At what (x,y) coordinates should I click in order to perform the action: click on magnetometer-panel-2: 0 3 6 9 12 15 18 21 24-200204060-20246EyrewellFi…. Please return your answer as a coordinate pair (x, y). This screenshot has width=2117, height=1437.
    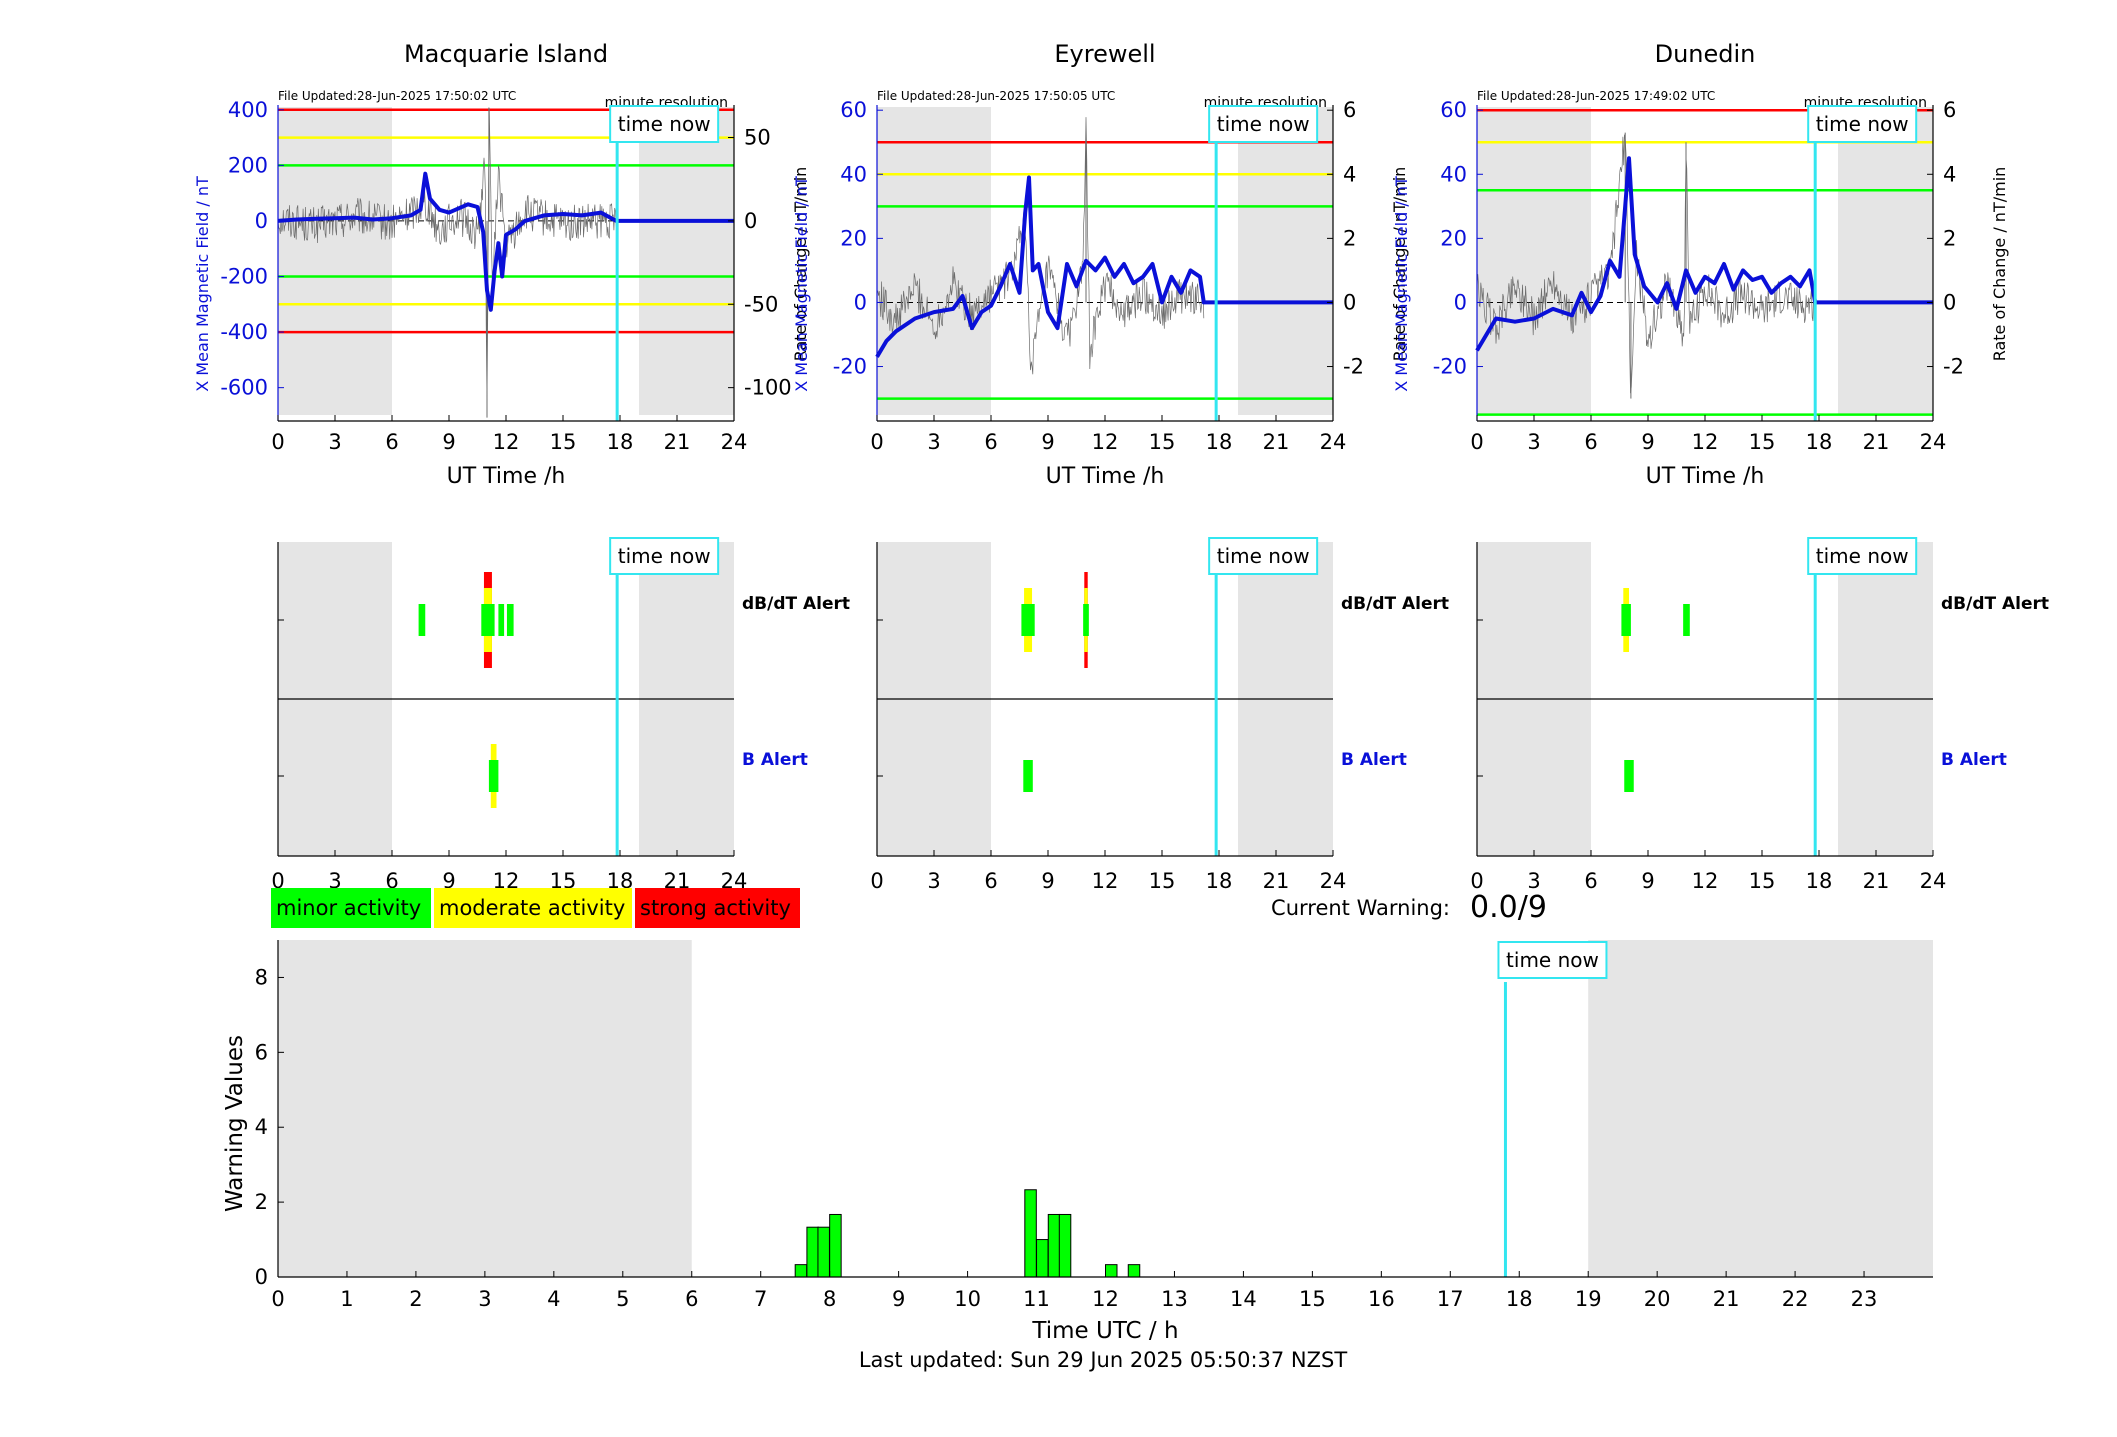
    Looking at the image, I should click on (1100, 264).